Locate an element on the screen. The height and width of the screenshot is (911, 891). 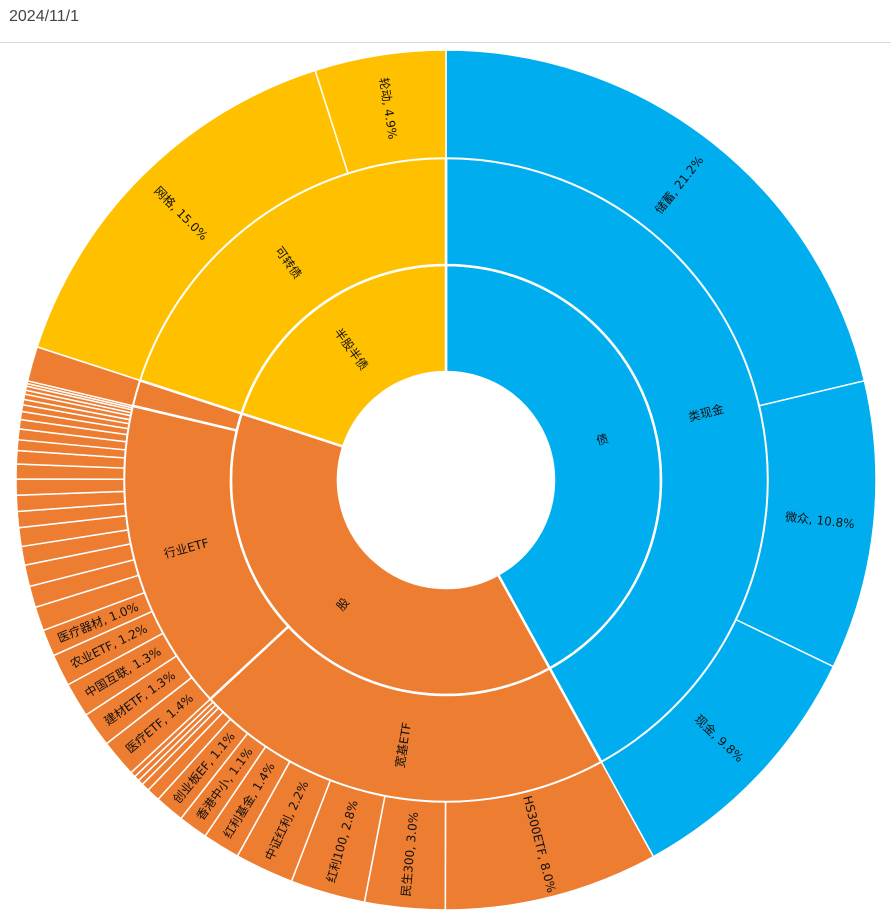
segment-label-债: 债 is located at coordinates (602, 440).